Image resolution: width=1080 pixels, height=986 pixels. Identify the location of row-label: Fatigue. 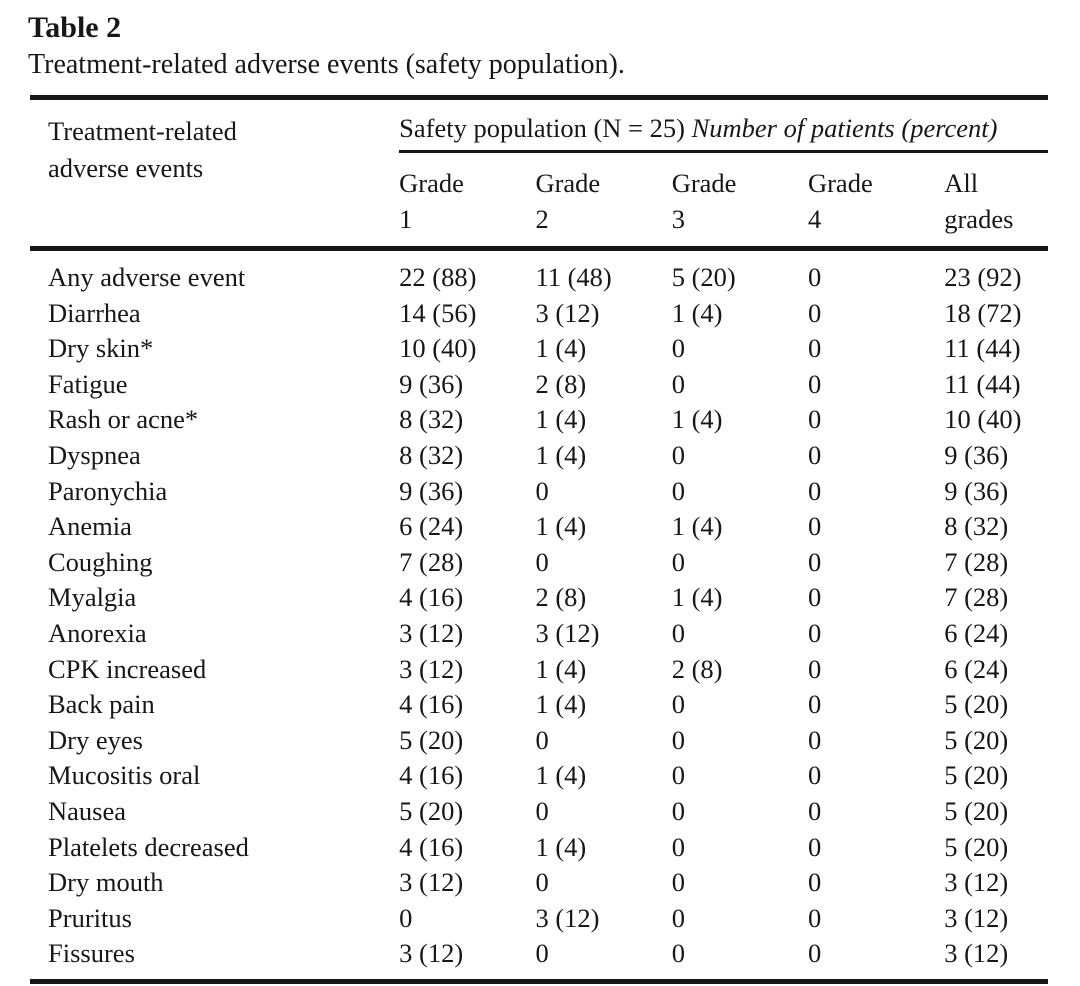
(88, 383).